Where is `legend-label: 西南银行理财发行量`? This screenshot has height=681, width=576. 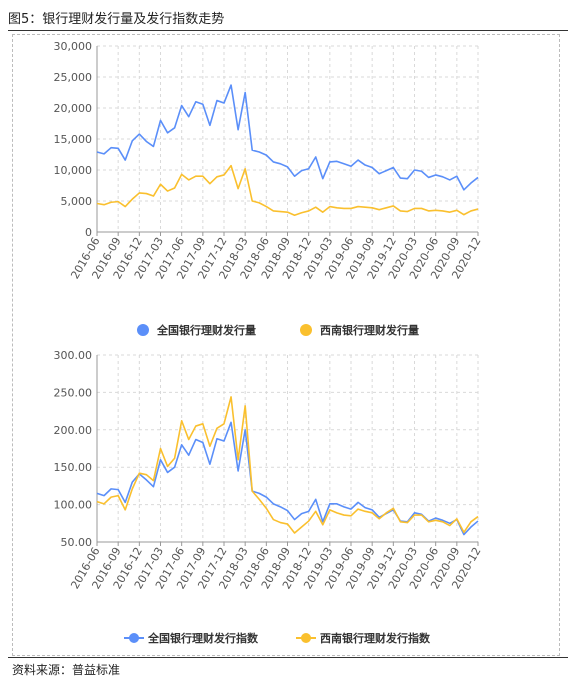 legend-label: 西南银行理财发行量 is located at coordinates (369, 330).